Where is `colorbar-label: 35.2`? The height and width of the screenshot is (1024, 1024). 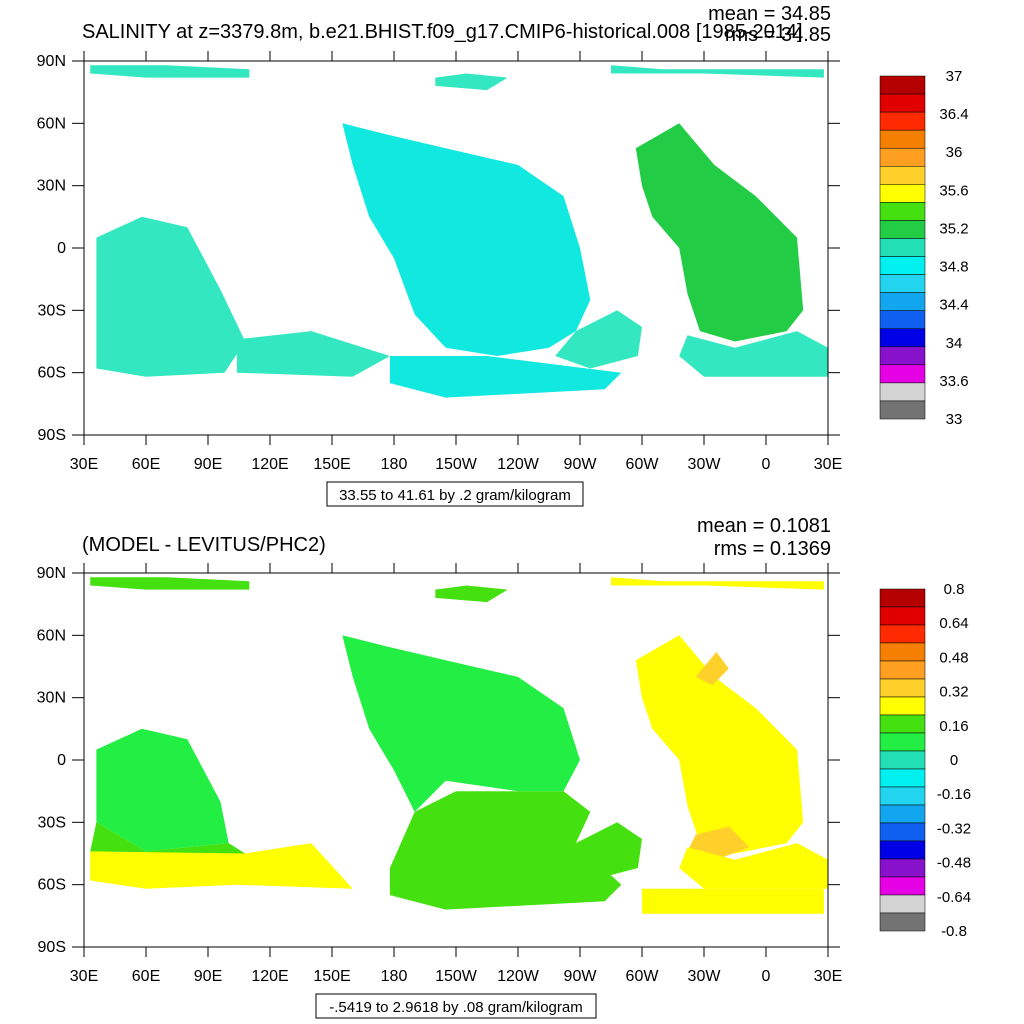
colorbar-label: 35.2 is located at coordinates (953, 228).